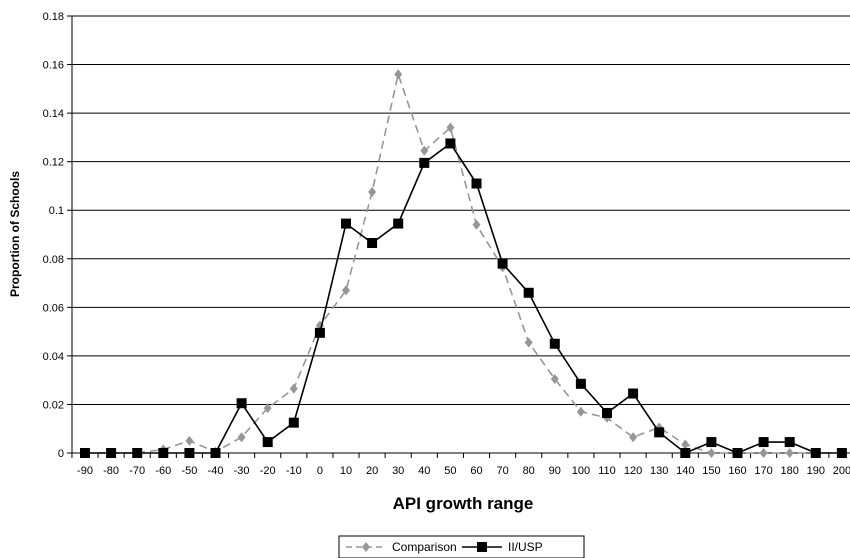 This screenshot has width=850, height=558. What do you see at coordinates (607, 471) in the screenshot?
I see `x-tick-label: 110` at bounding box center [607, 471].